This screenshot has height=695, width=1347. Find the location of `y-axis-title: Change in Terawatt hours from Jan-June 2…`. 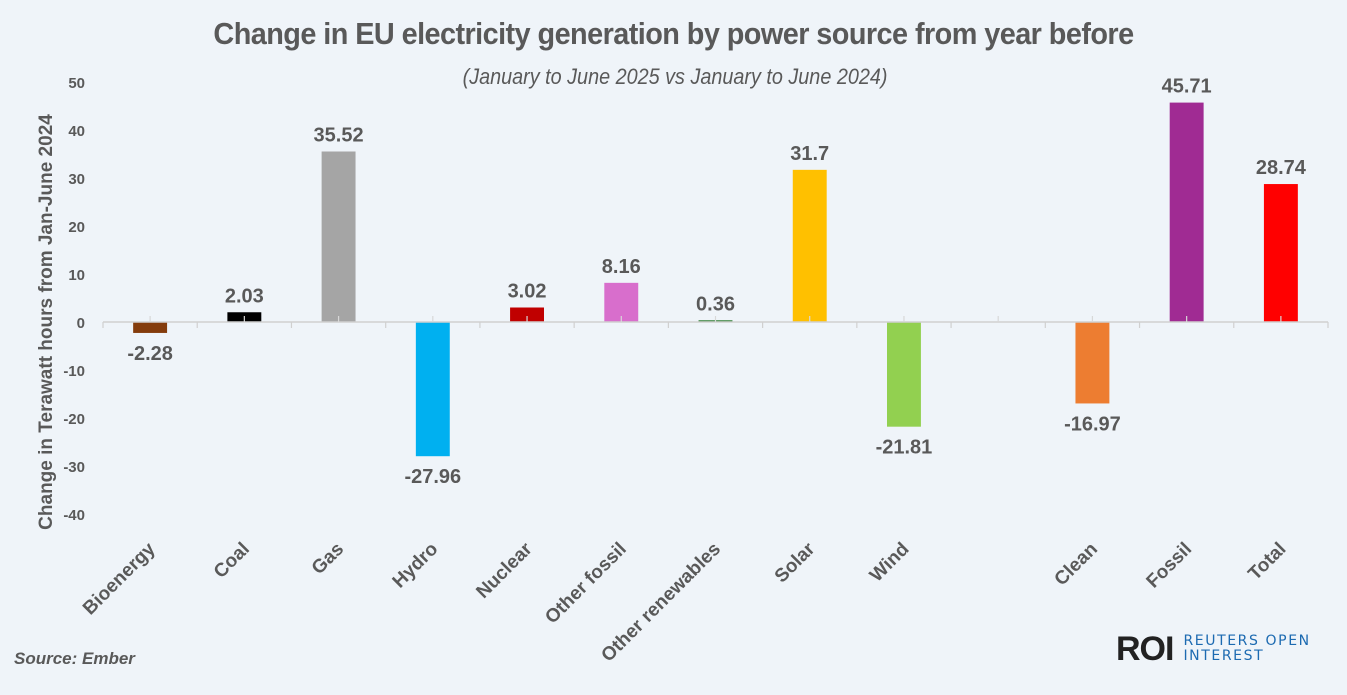

y-axis-title: Change in Terawatt hours from Jan-June 2… is located at coordinates (46, 322).